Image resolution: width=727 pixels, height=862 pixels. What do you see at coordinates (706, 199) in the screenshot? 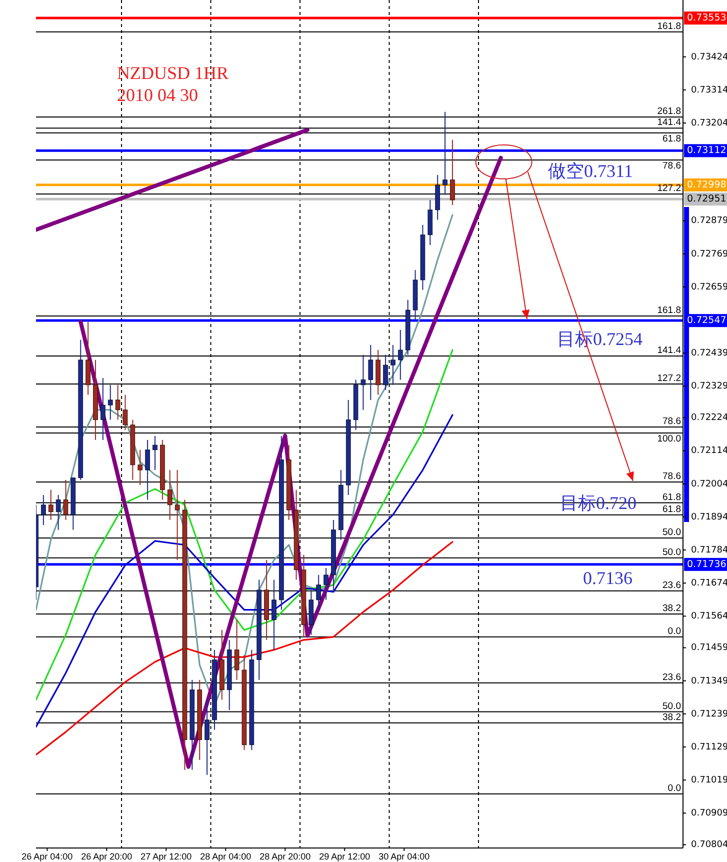
I see `ref-line-label: 0.72951` at bounding box center [706, 199].